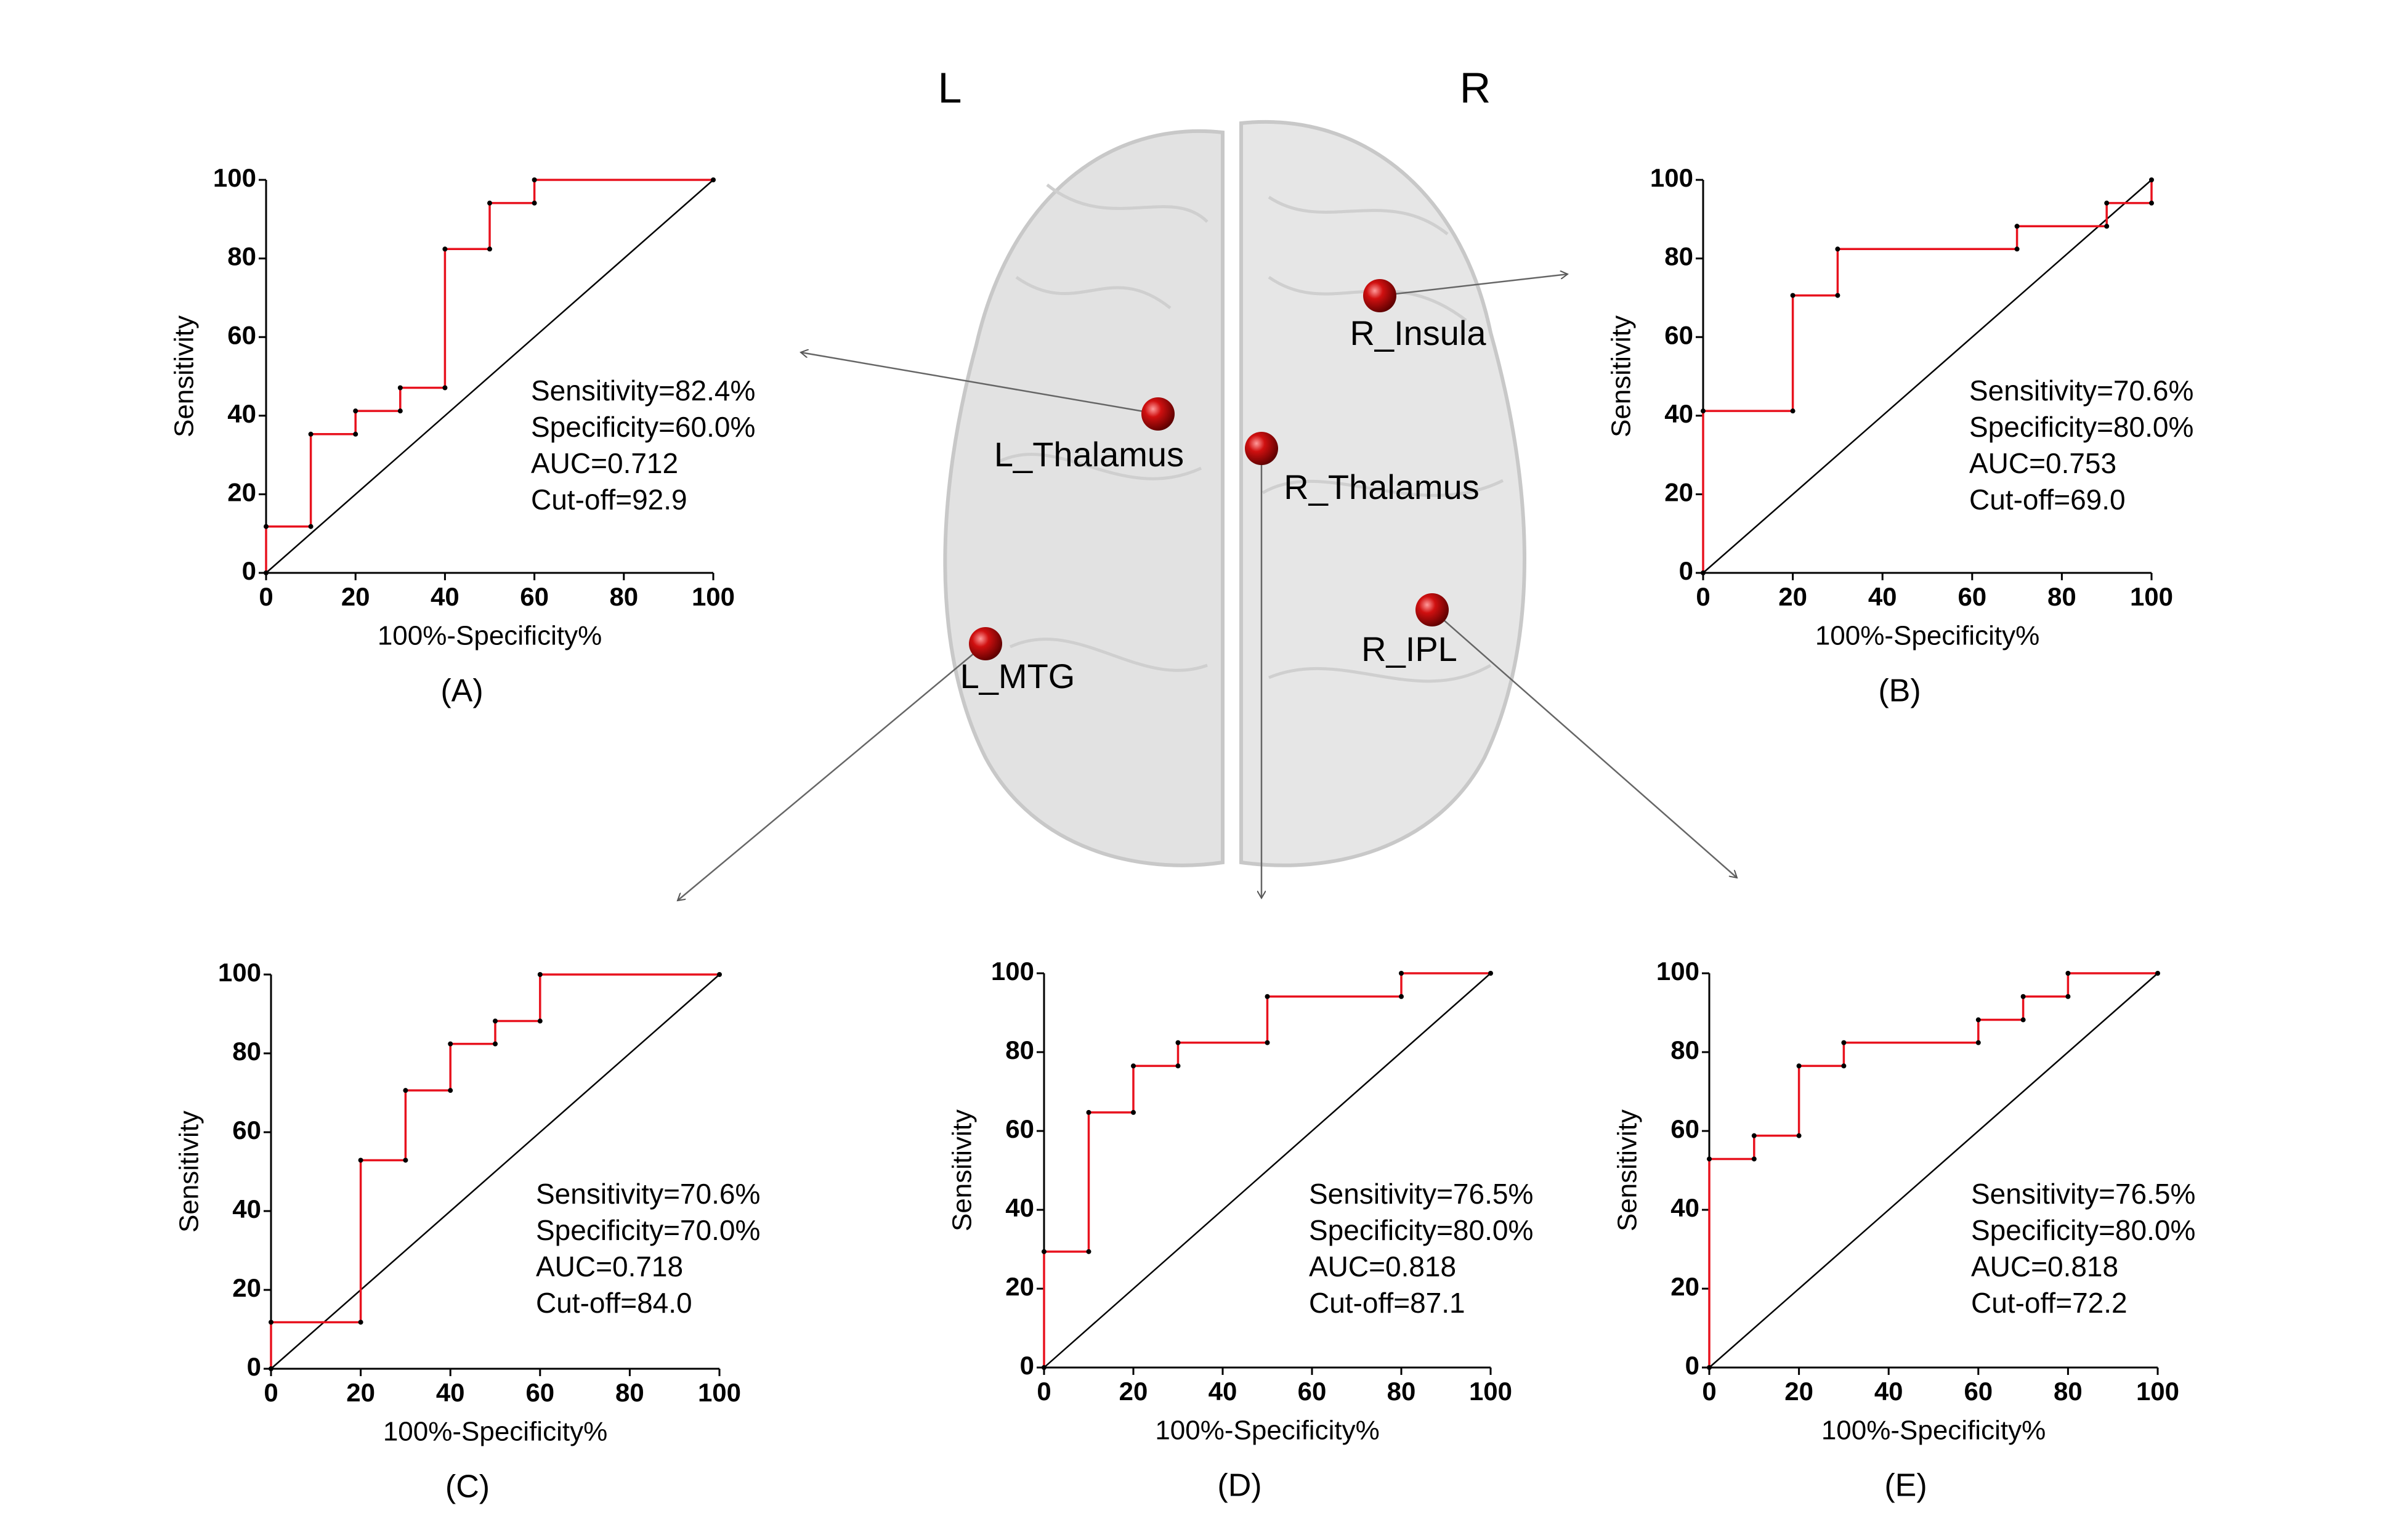  What do you see at coordinates (1475, 87) in the screenshot?
I see `hemisphere-label: R` at bounding box center [1475, 87].